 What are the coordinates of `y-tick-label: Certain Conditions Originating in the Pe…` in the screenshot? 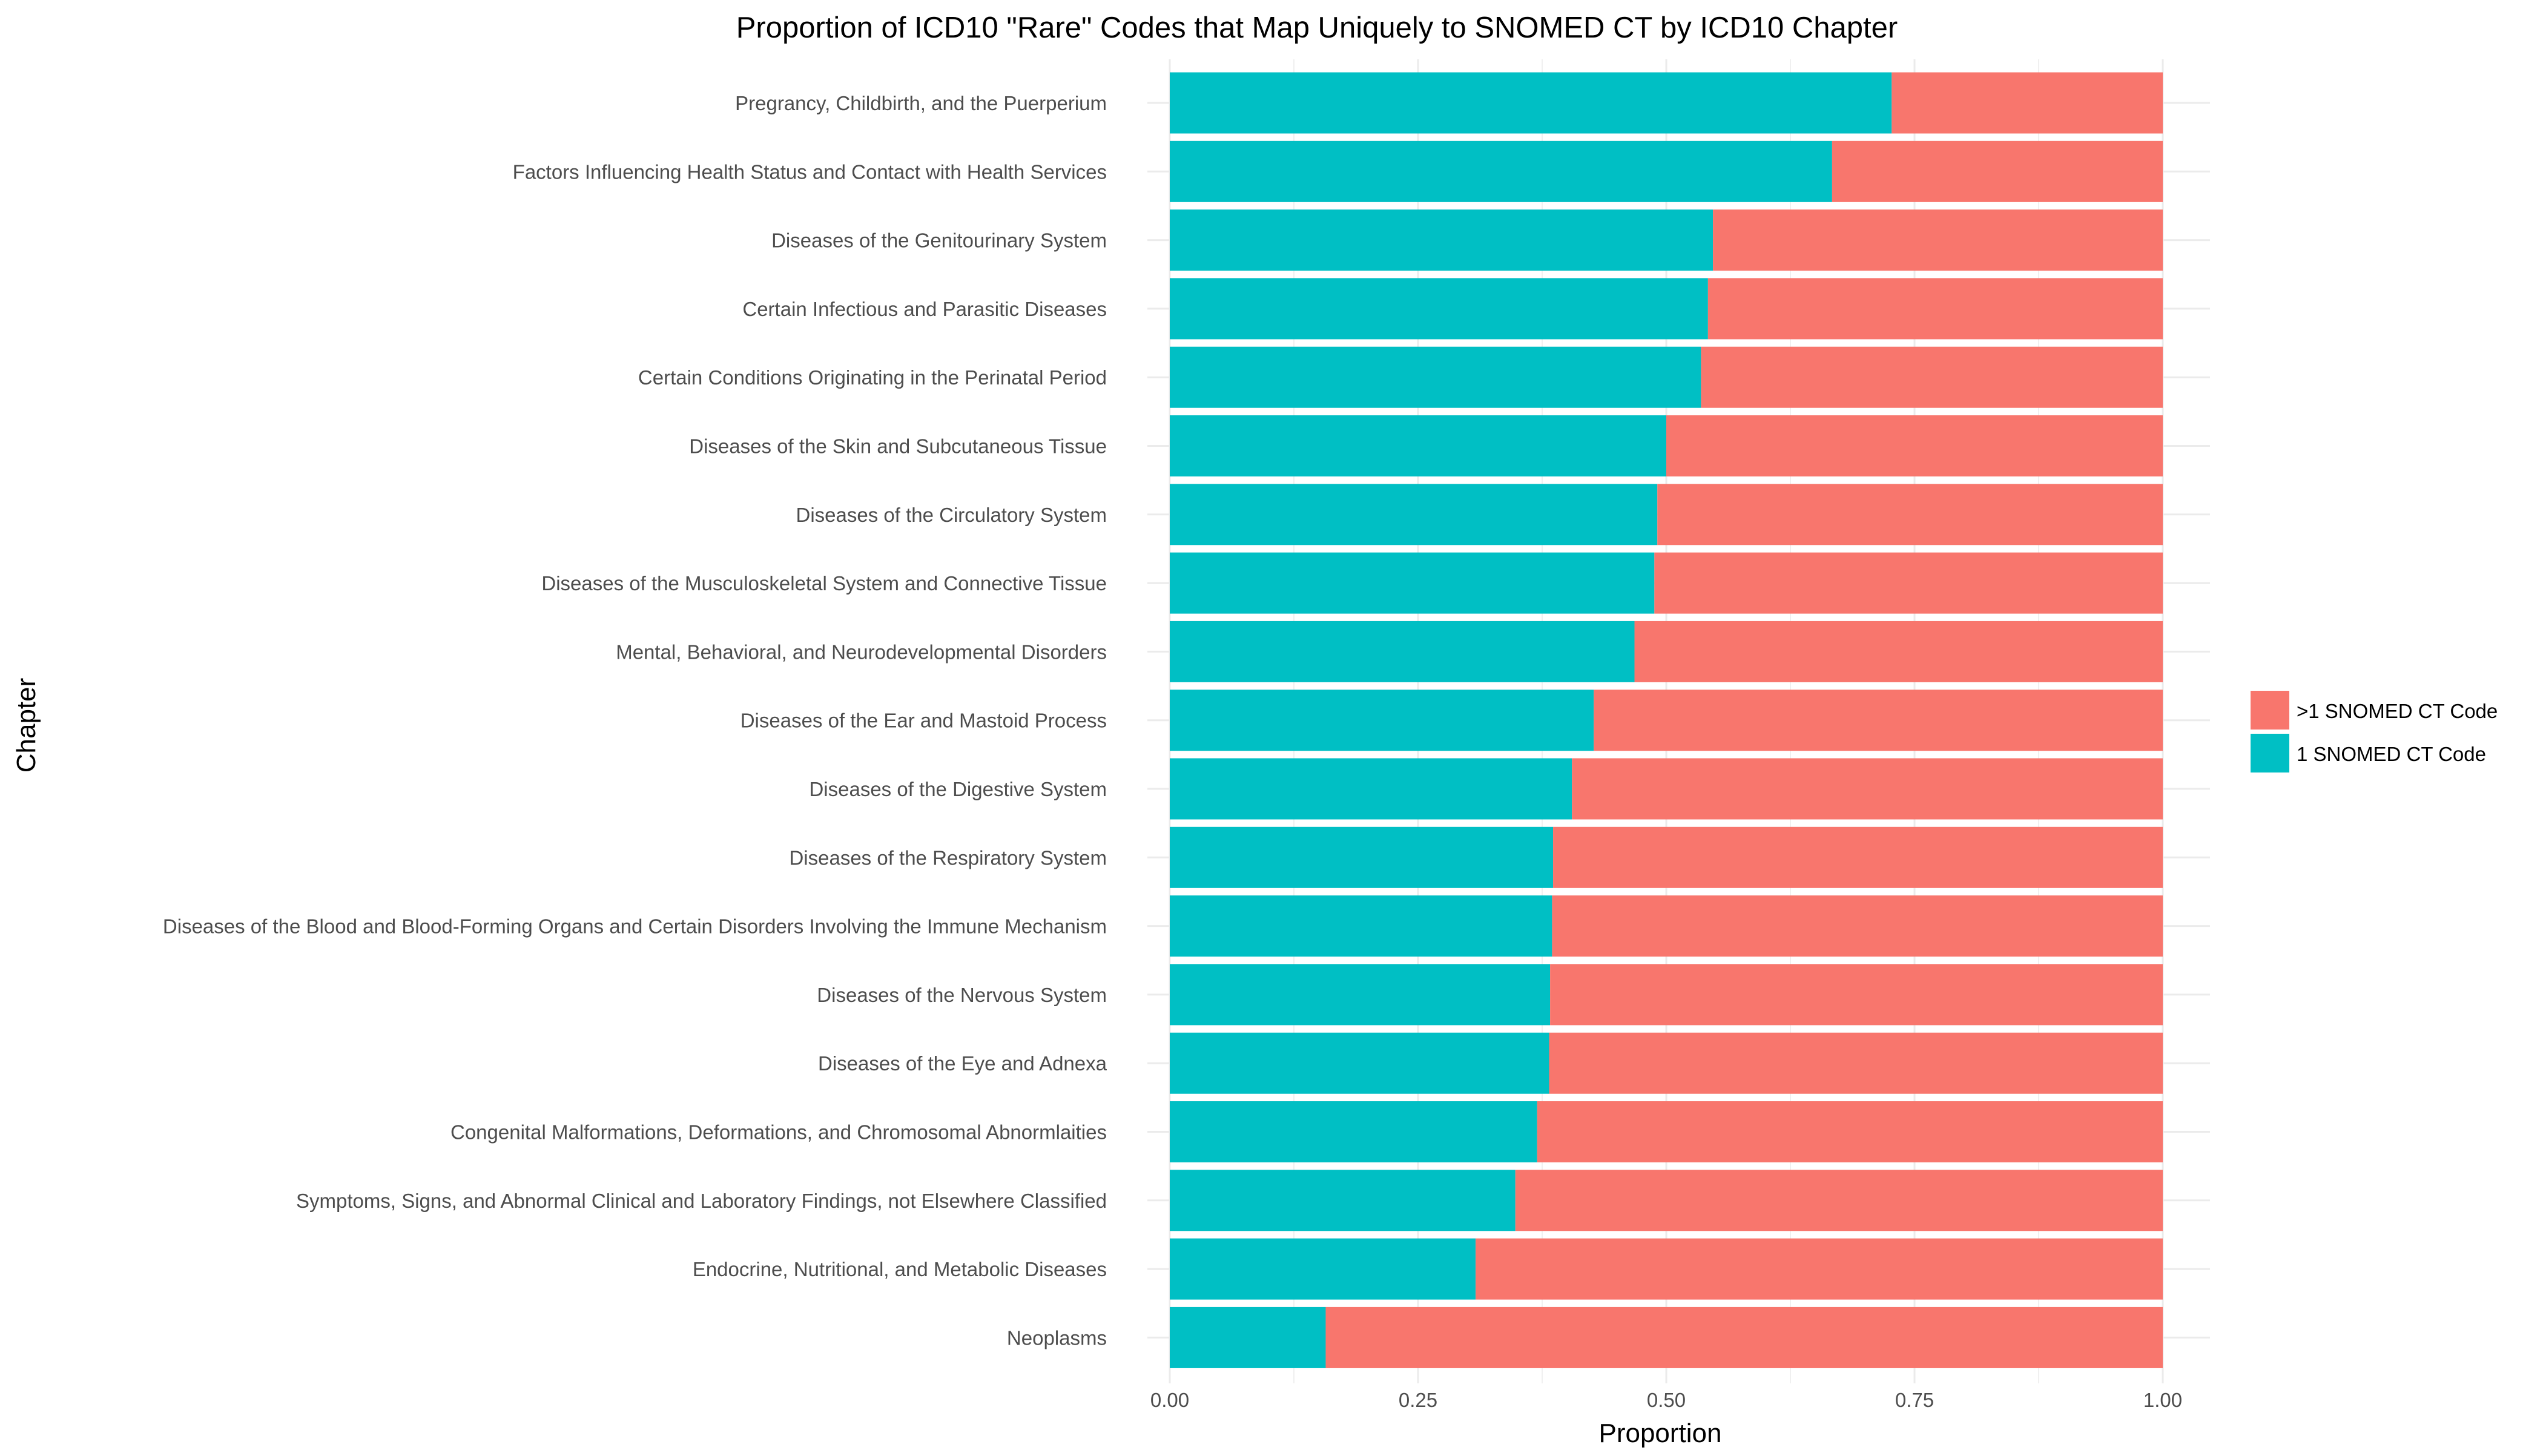 It's located at (872, 377).